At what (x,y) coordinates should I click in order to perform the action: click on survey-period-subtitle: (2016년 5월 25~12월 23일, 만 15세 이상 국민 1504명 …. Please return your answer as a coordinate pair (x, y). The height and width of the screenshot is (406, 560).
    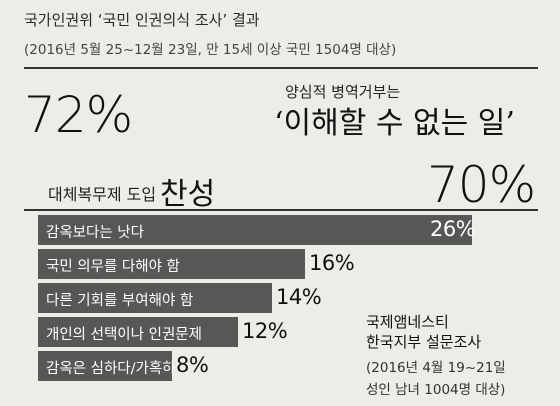
    Looking at the image, I should click on (210, 50).